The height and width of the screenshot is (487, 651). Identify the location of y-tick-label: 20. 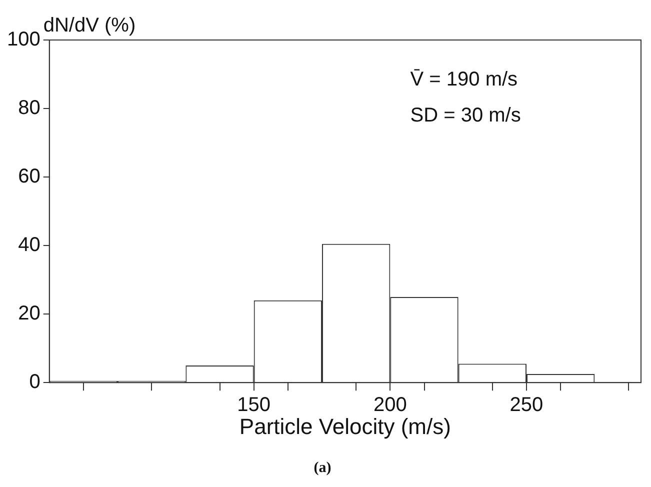
(29, 313).